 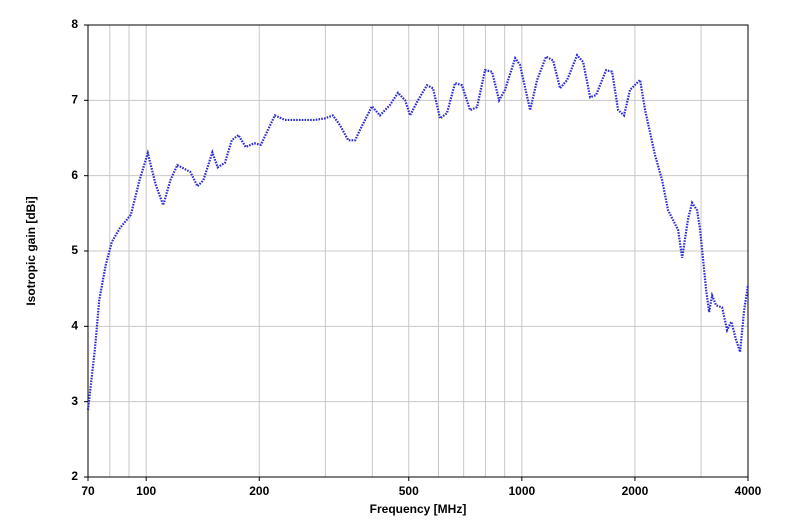 What do you see at coordinates (521, 491) in the screenshot?
I see `x-tick-label: 1000` at bounding box center [521, 491].